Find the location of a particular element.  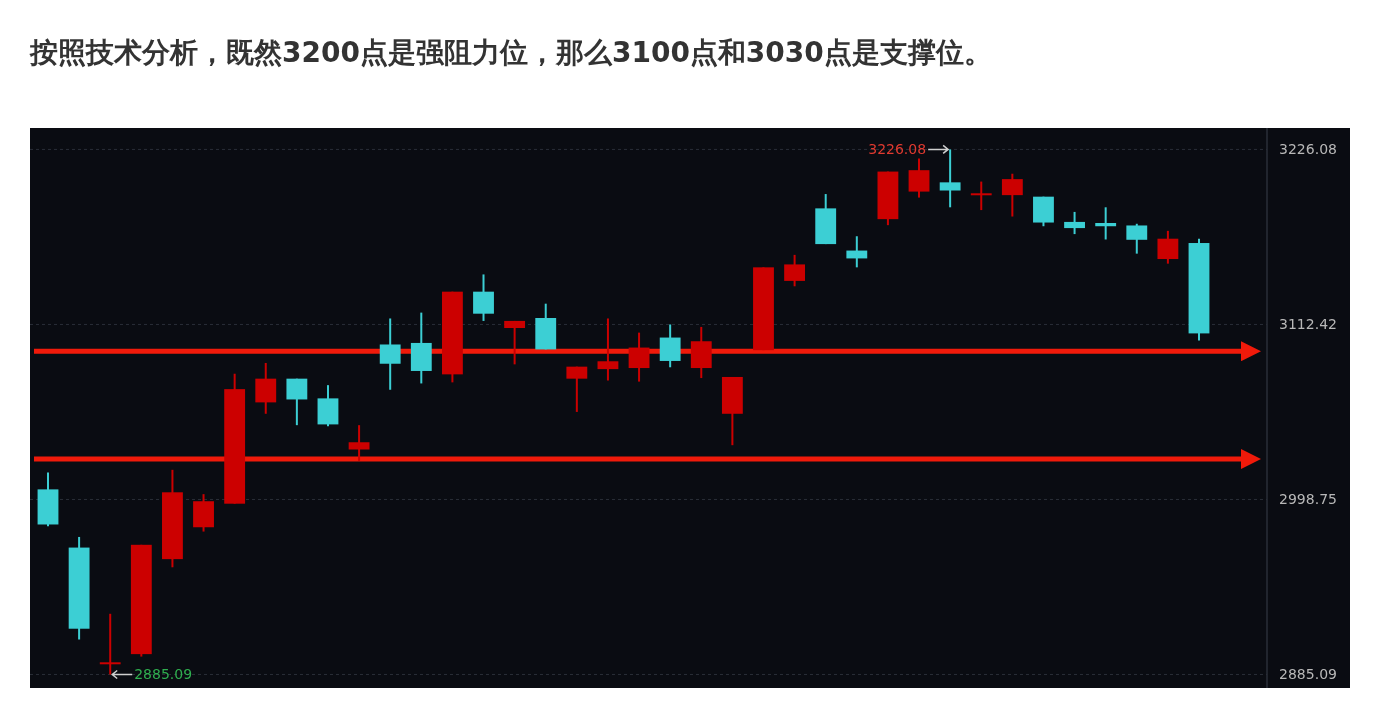

title: 按照技术分析，既然3200点是强阻力位，那么3100点和3030点是支撑位。 is located at coordinates (511, 52).